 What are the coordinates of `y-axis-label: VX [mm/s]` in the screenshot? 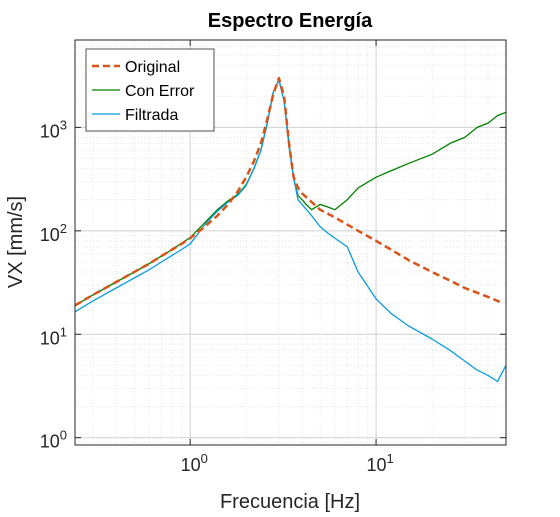 It's located at (16, 242).